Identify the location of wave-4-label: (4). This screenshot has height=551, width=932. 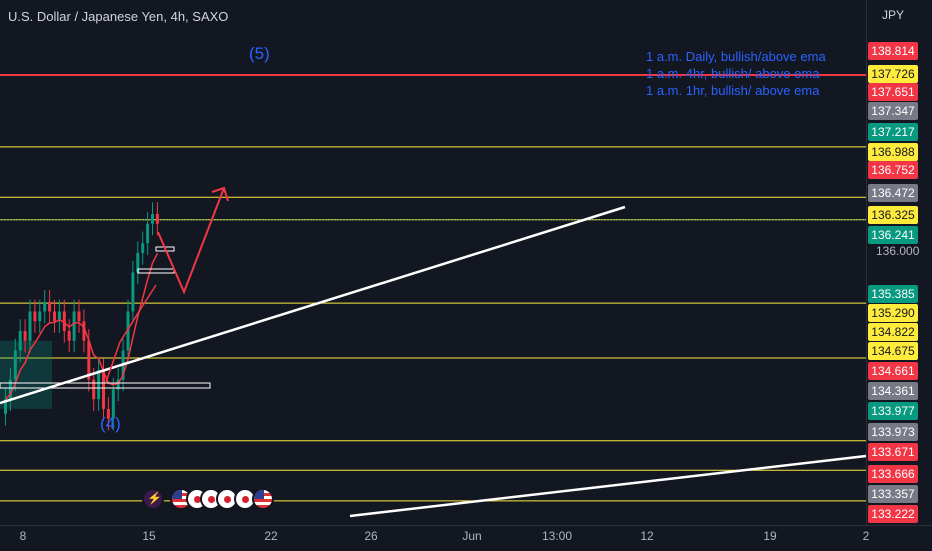
(110, 423).